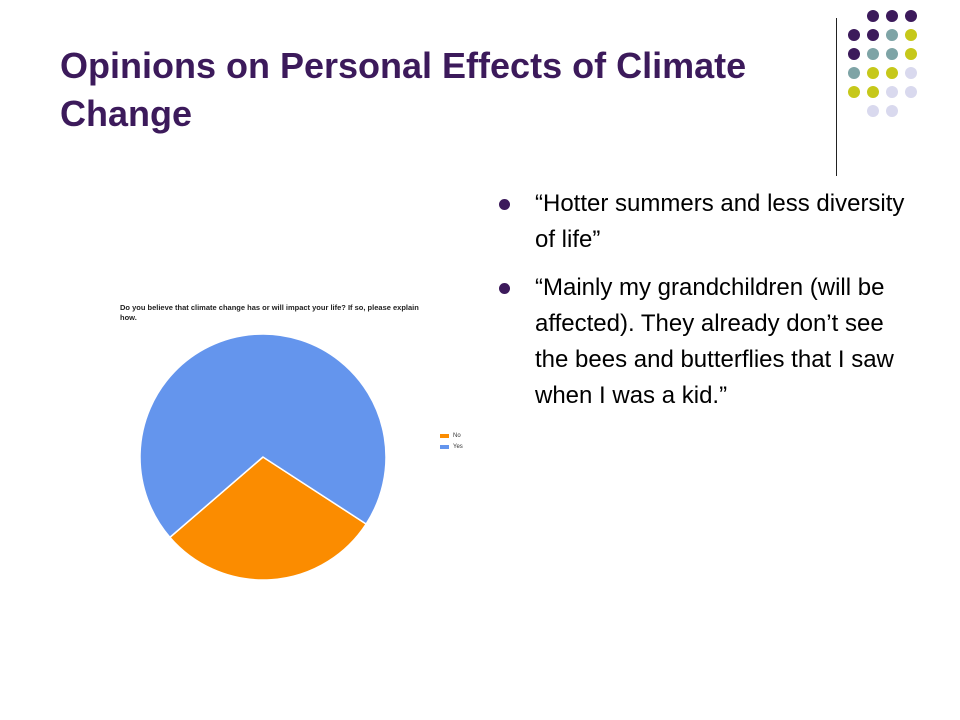 Image resolution: width=960 pixels, height=720 pixels. What do you see at coordinates (263, 436) in the screenshot?
I see `pie-slice-yes` at bounding box center [263, 436].